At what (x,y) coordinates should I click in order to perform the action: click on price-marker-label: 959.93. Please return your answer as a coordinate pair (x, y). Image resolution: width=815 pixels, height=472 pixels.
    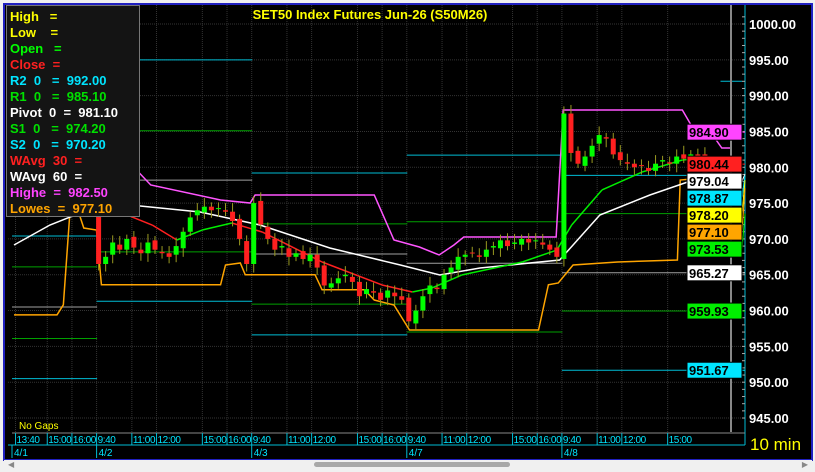
    Looking at the image, I should click on (709, 311).